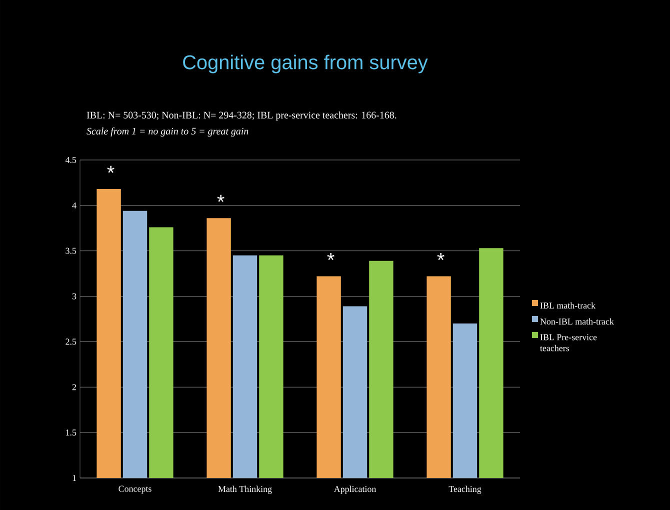 Image resolution: width=670 pixels, height=510 pixels. What do you see at coordinates (241, 116) in the screenshot?
I see `chart-subtitle: IBL: N= 503-530; Non-IBL: N= 294-328; IBL pre-service teachers: 166-168.` at bounding box center [241, 116].